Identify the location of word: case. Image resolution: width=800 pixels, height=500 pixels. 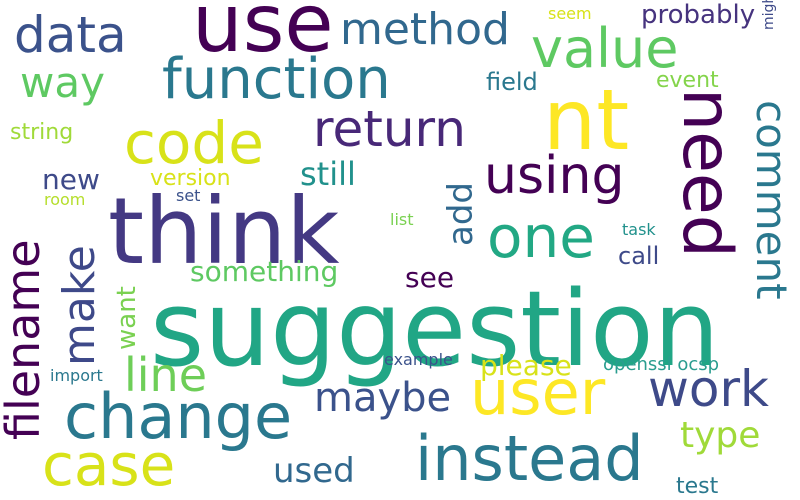
(109, 465).